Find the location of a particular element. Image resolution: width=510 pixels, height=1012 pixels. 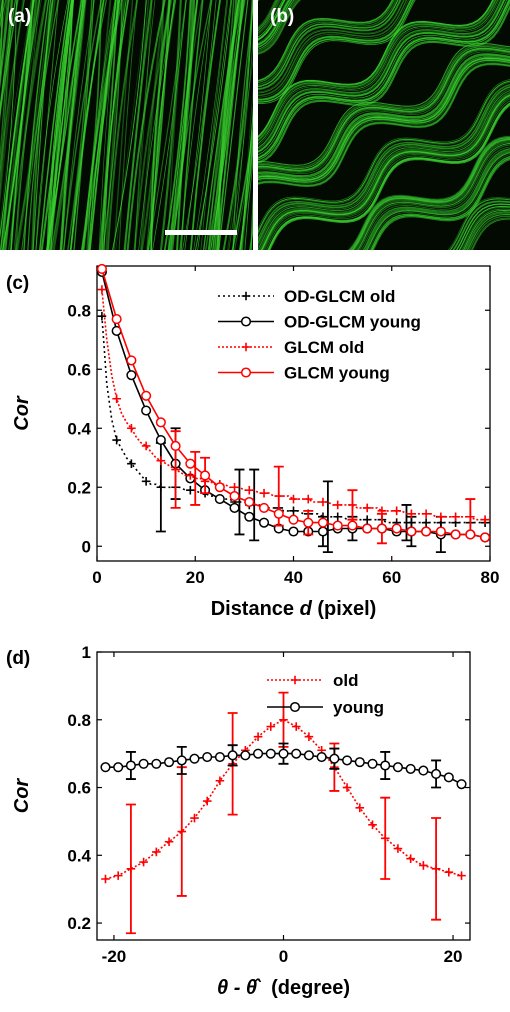

y-tick-label: 0 is located at coordinates (86, 546).